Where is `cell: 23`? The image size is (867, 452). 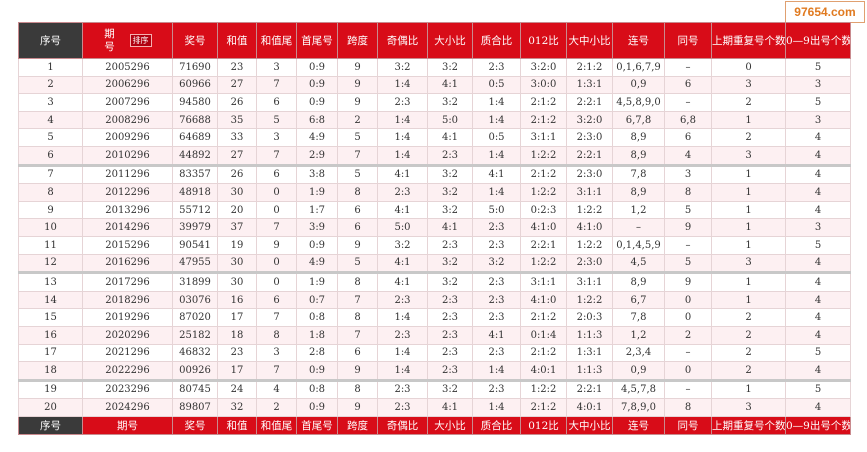 cell: 23 is located at coordinates (237, 67).